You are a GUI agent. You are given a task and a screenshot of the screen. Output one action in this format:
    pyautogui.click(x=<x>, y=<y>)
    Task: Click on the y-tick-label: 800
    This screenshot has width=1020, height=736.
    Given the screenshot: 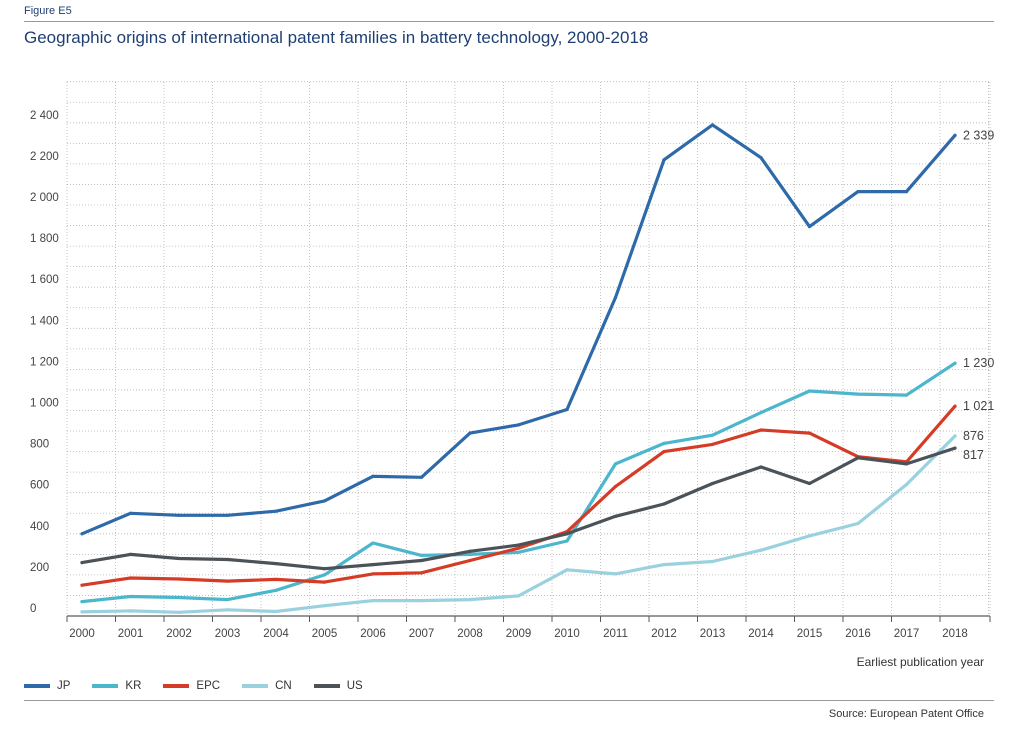 What is the action you would take?
    pyautogui.click(x=39, y=445)
    